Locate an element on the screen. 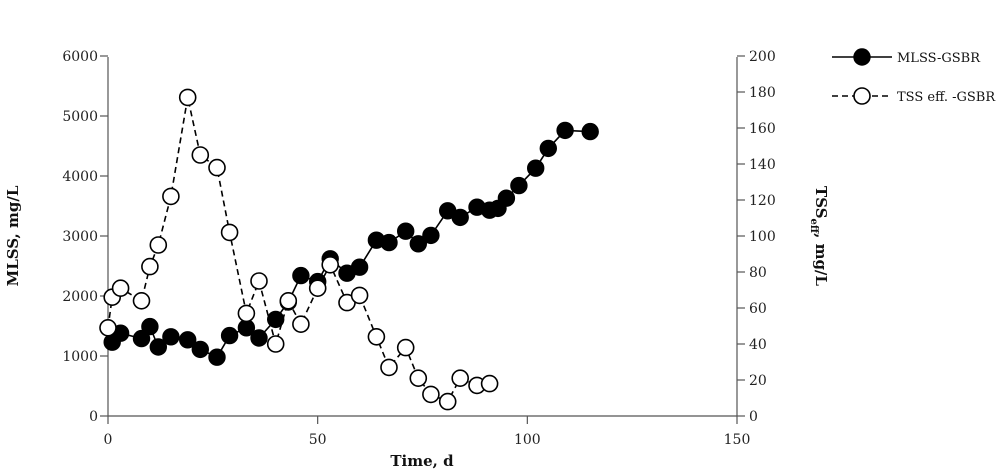 The image size is (1000, 470). left-y-tick-label: 1000 is located at coordinates (80, 357).